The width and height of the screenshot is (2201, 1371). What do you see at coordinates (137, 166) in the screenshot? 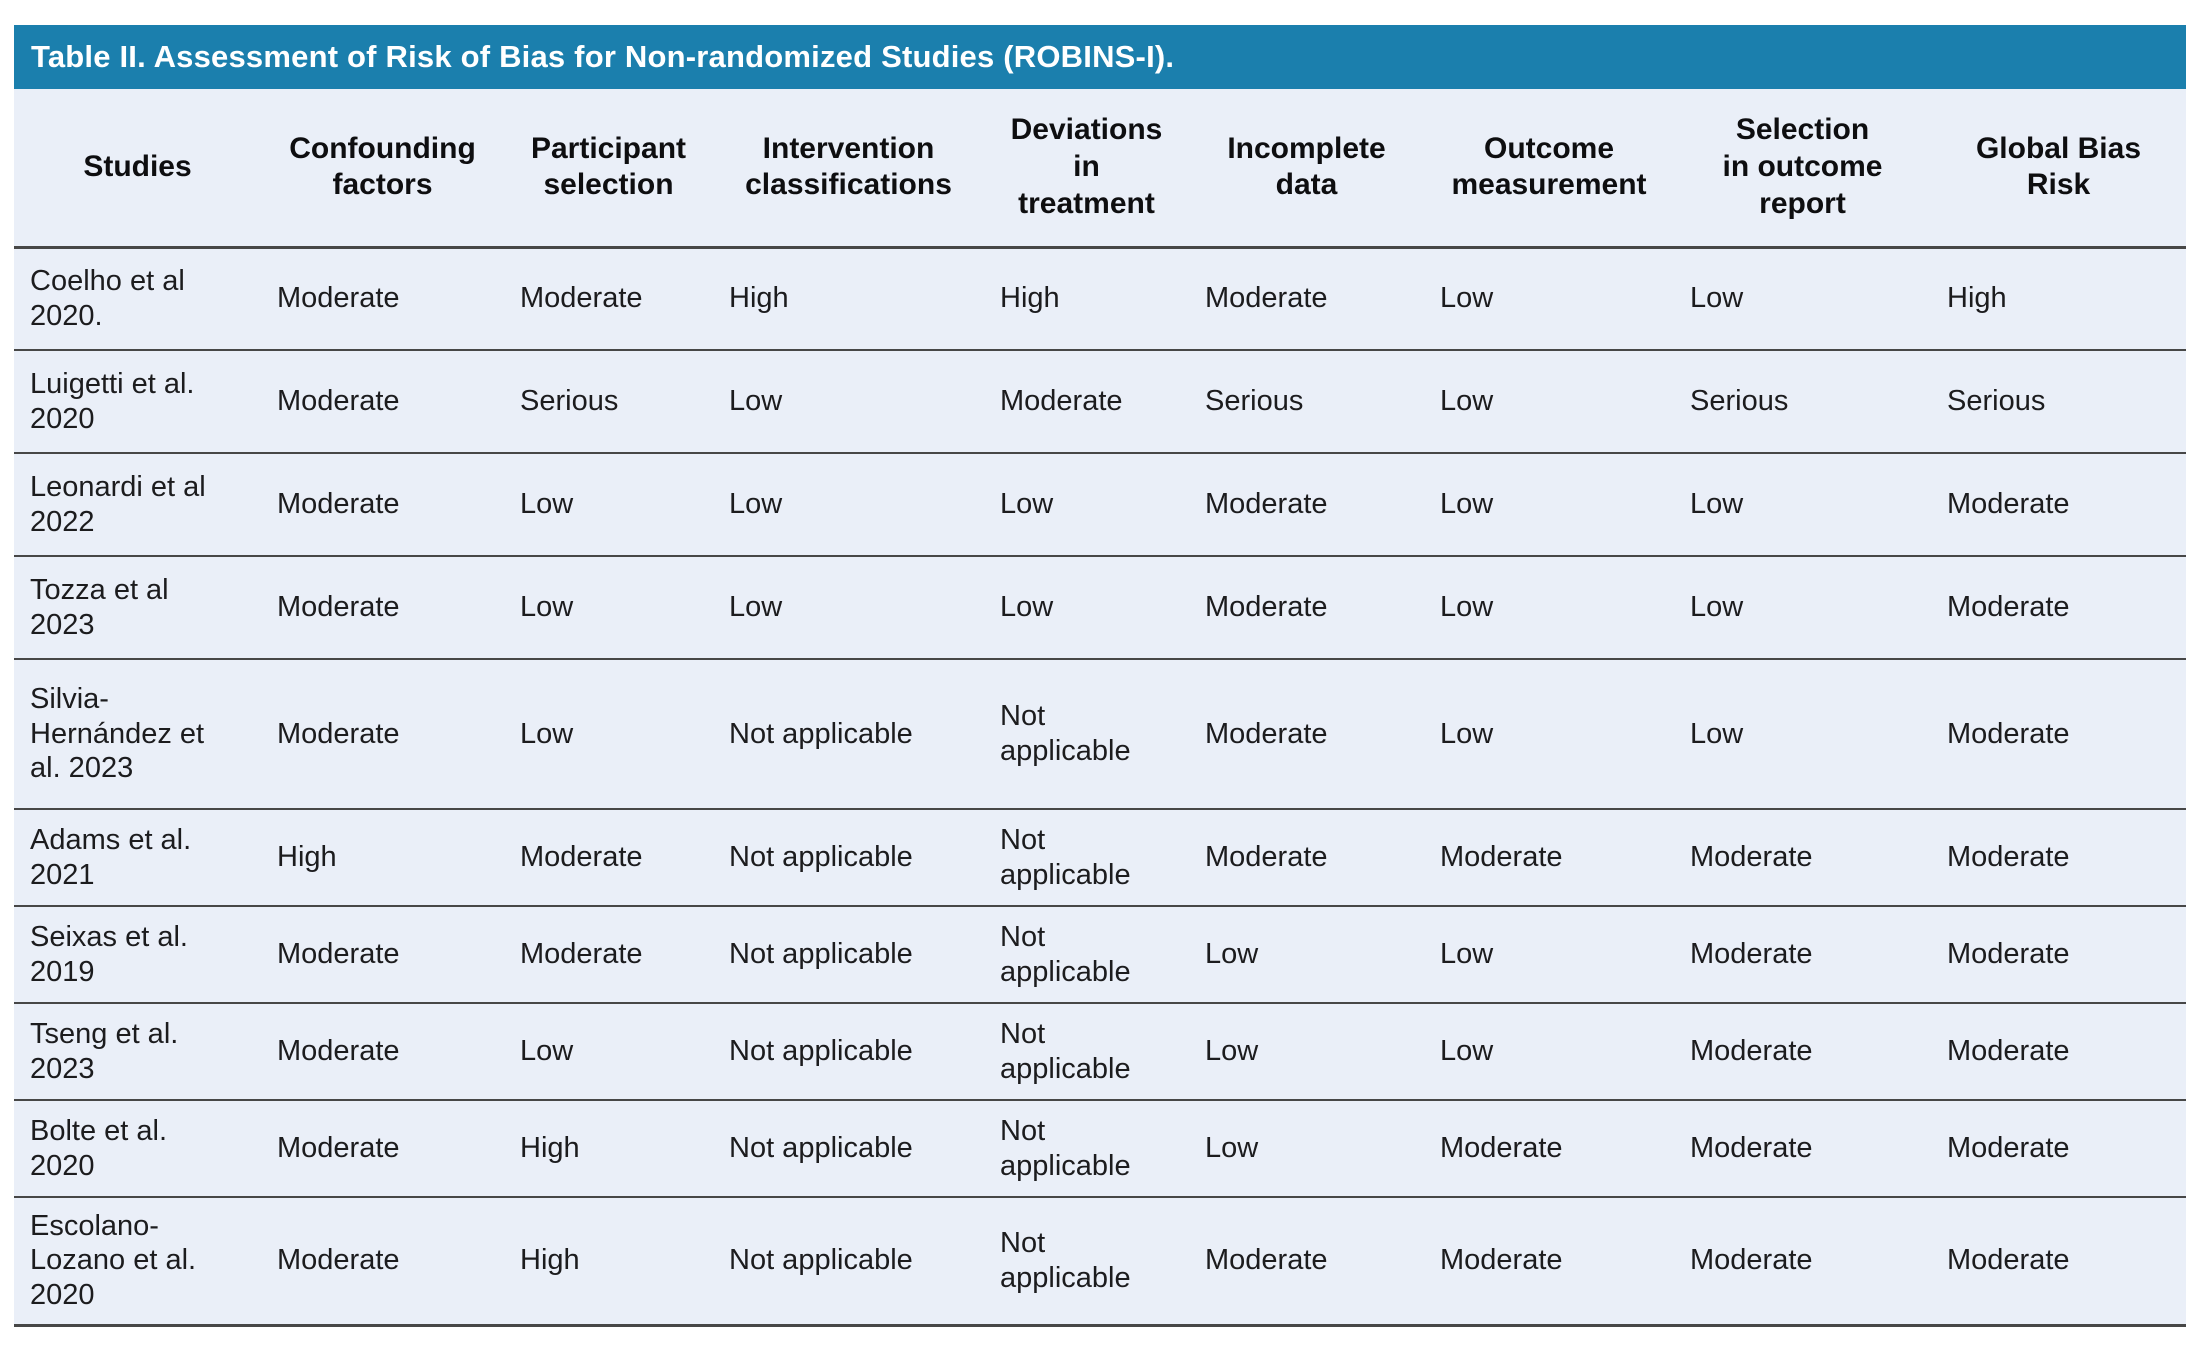
I see `column-header-studies: Studies` at bounding box center [137, 166].